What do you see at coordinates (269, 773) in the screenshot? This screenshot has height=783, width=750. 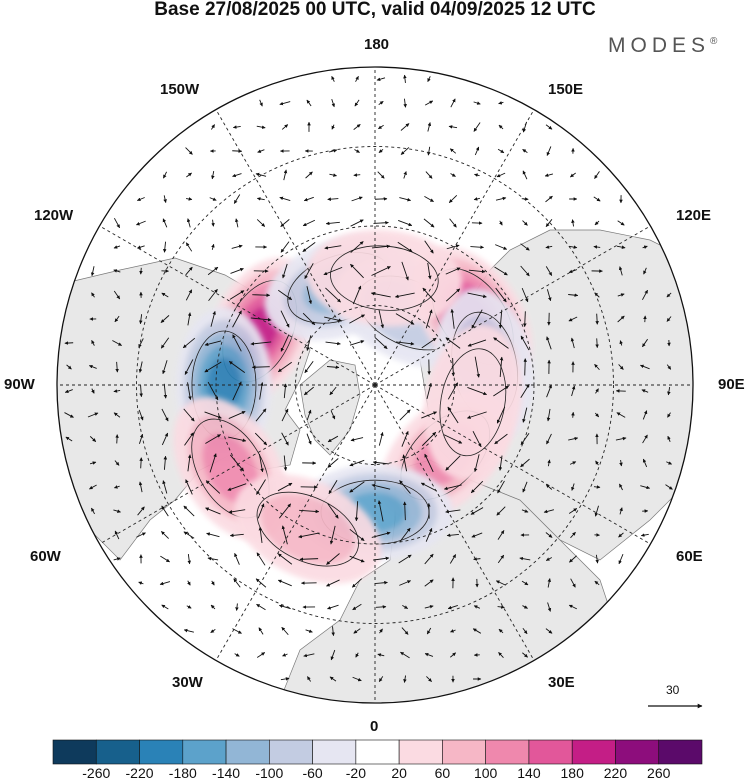 I see `colorbar-tick-label: -100` at bounding box center [269, 773].